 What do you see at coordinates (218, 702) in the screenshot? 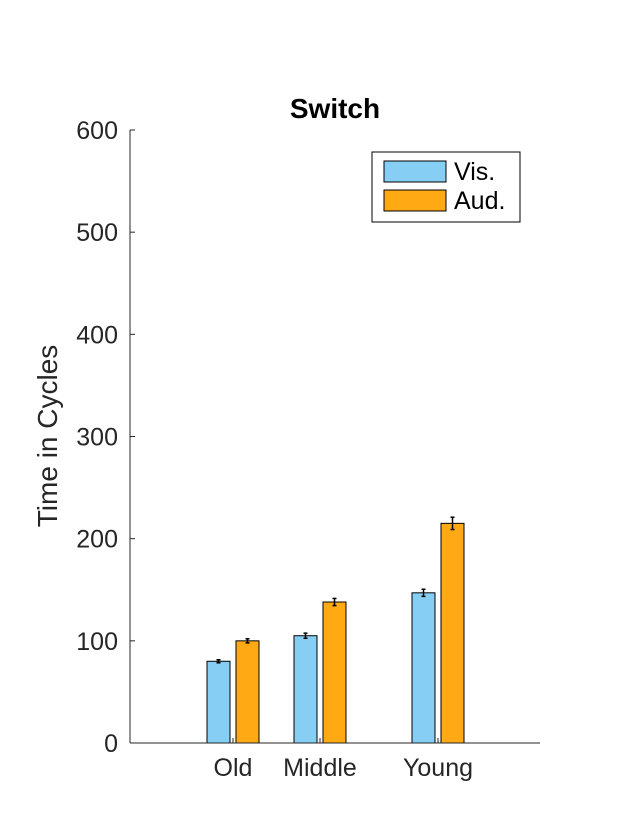
I see `bar-vis-old` at bounding box center [218, 702].